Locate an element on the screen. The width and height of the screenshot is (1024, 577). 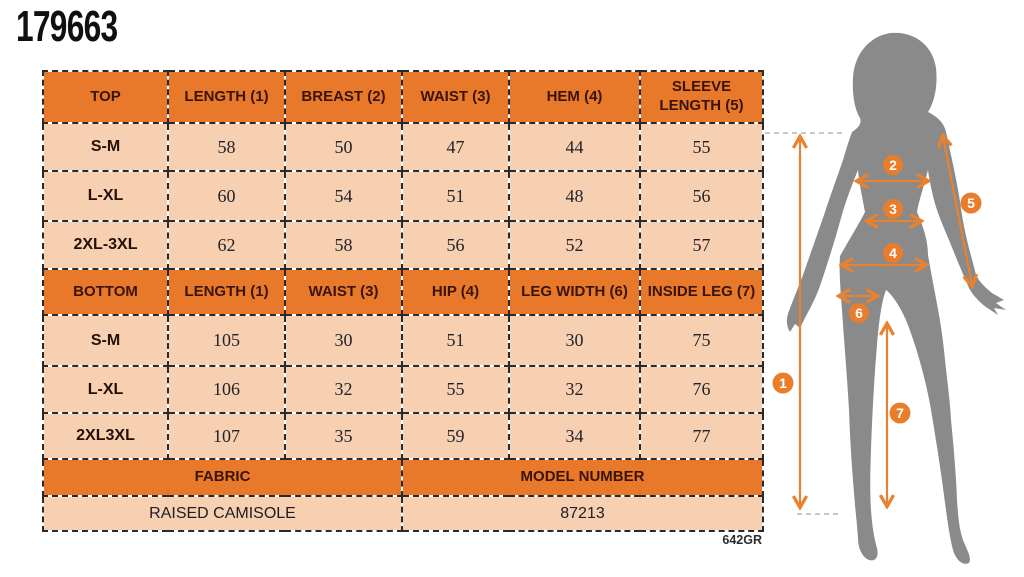
value-cell: 44 is located at coordinates (574, 147).